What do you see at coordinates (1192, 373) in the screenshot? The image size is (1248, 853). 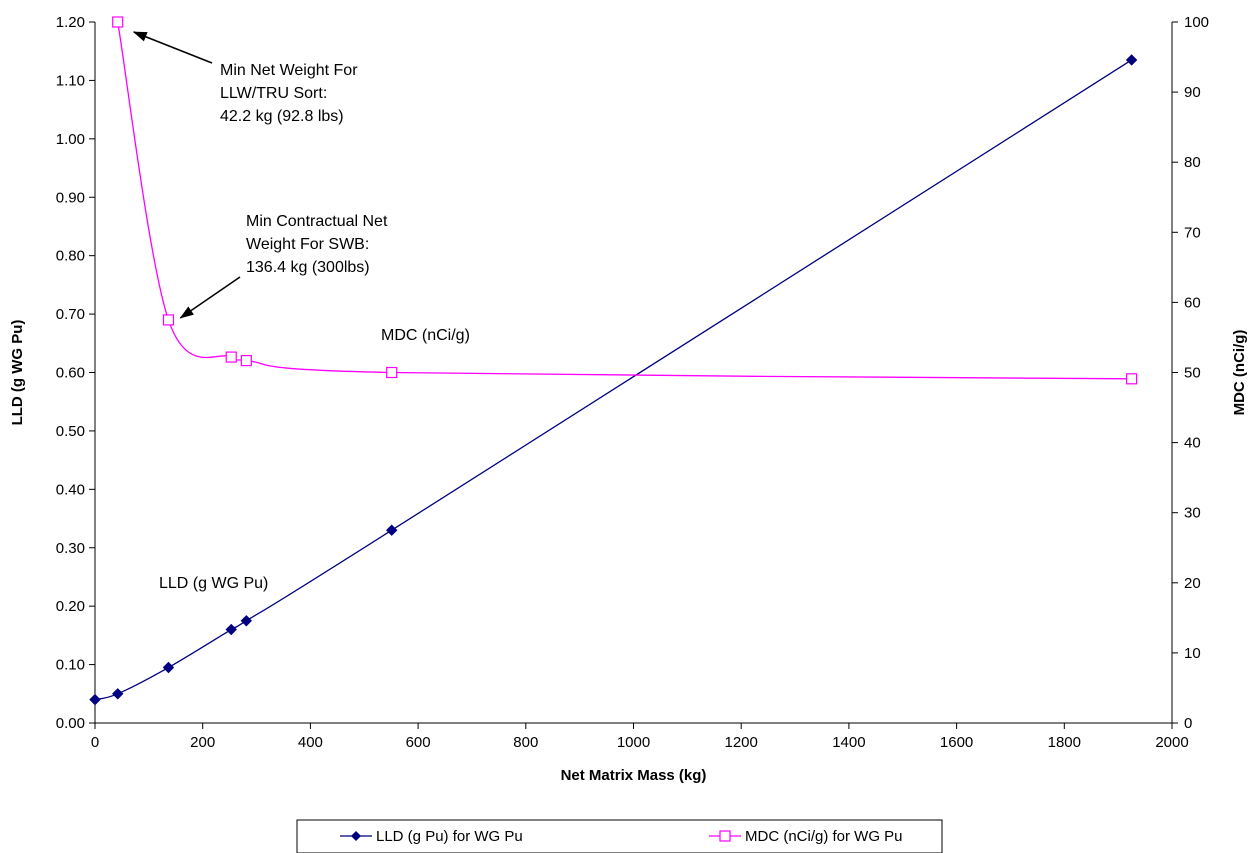 I see `y-right-tick-label: 50` at bounding box center [1192, 373].